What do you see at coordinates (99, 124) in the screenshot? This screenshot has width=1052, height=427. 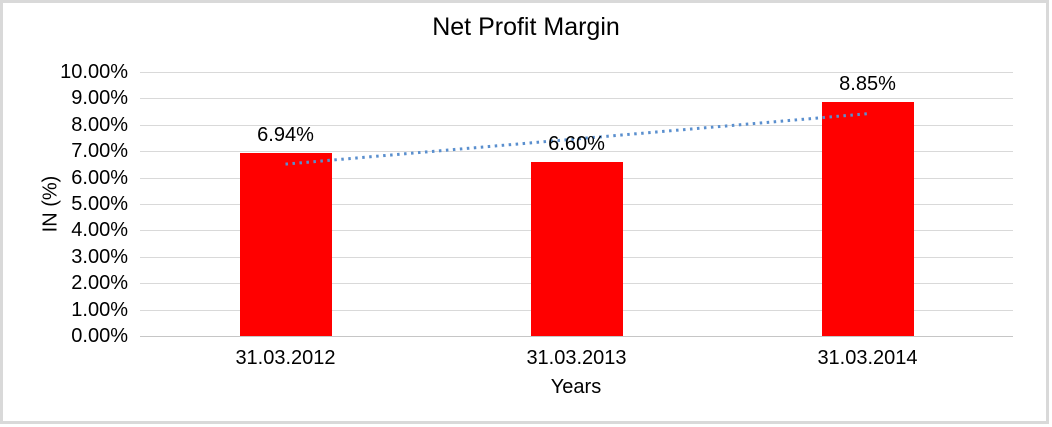 I see `y-axis-tick-label: 8.00%` at bounding box center [99, 124].